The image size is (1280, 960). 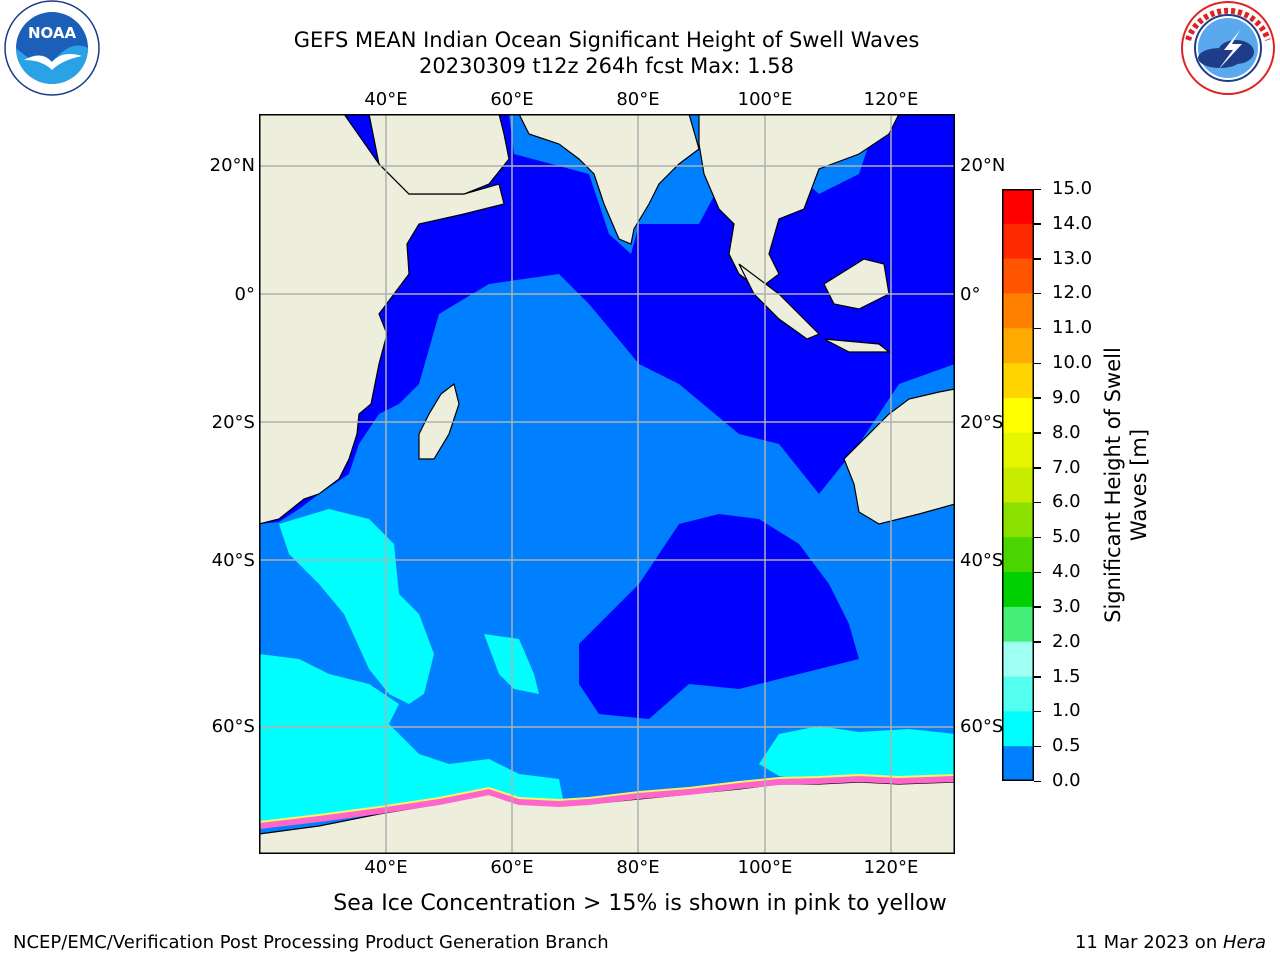 What do you see at coordinates (512, 99) in the screenshot?
I see `lon-tick-top-60e: 60°E` at bounding box center [512, 99].